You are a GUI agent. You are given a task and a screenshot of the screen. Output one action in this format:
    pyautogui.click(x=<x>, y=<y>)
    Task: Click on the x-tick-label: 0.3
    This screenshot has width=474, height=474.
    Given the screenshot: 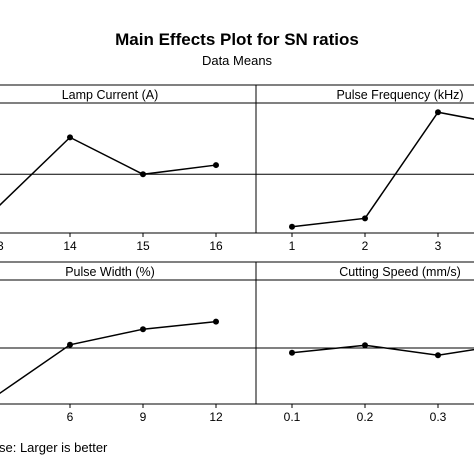 What is the action you would take?
    pyautogui.click(x=438, y=417)
    